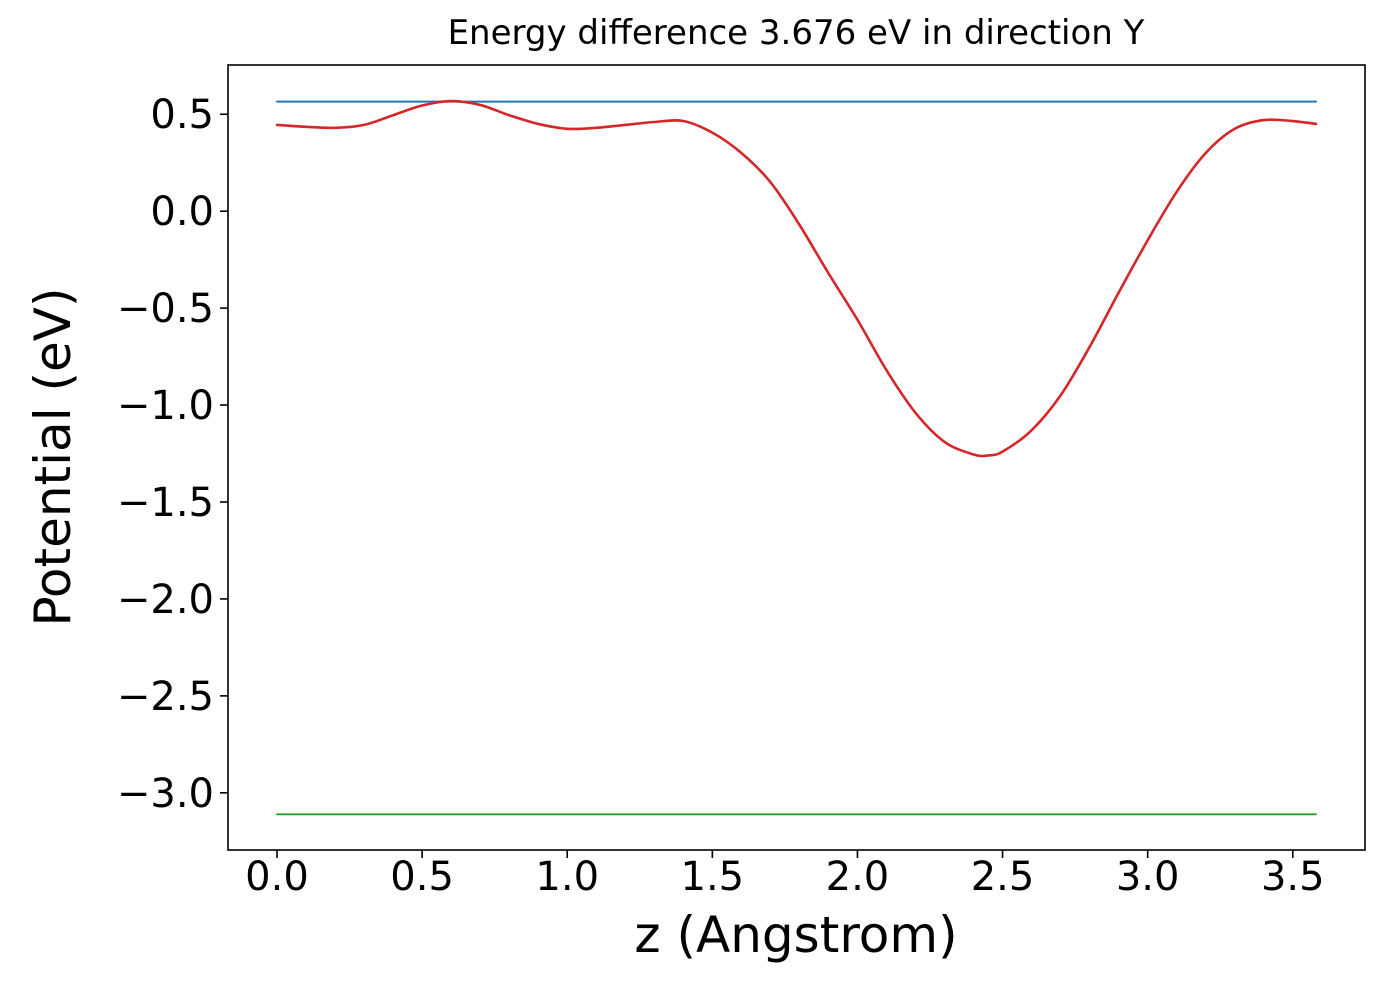 This screenshot has width=1400, height=1004. What do you see at coordinates (1148, 877) in the screenshot?
I see `x-tick-label: 3.0` at bounding box center [1148, 877].